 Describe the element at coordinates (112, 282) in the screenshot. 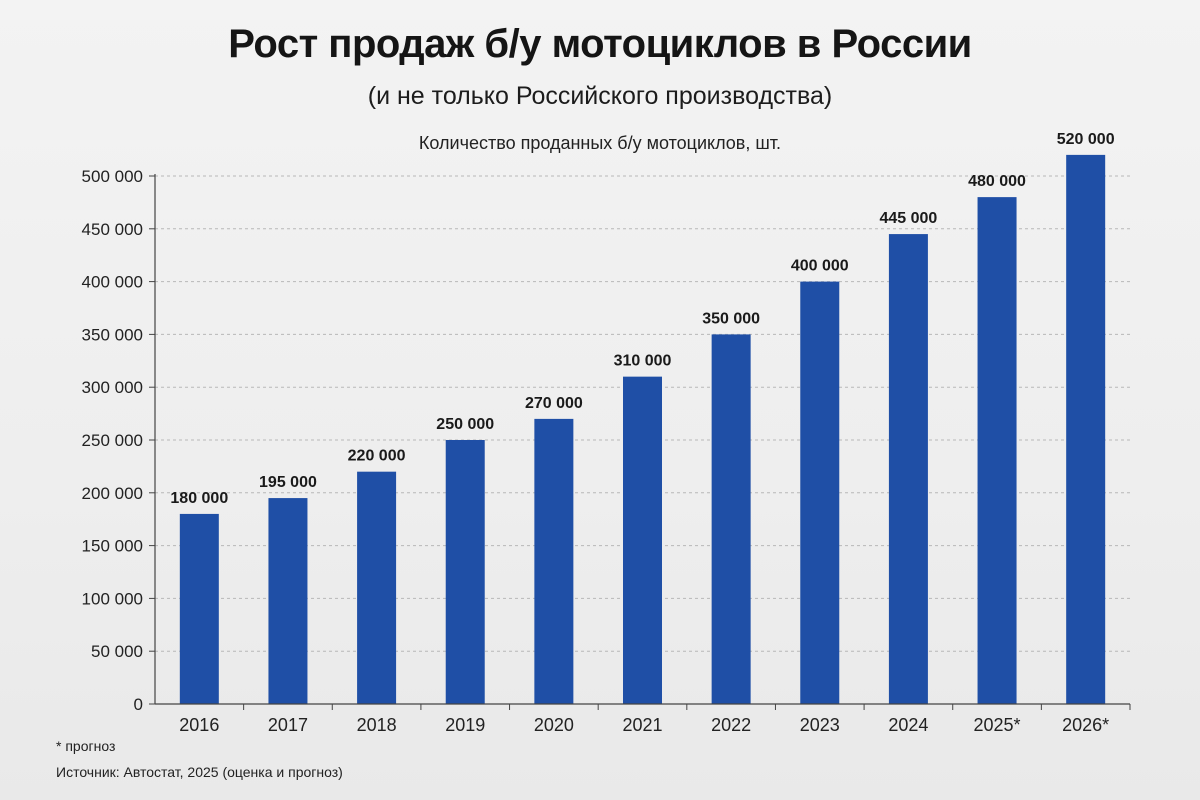

I see `y-tick-label: 400 000` at that location.